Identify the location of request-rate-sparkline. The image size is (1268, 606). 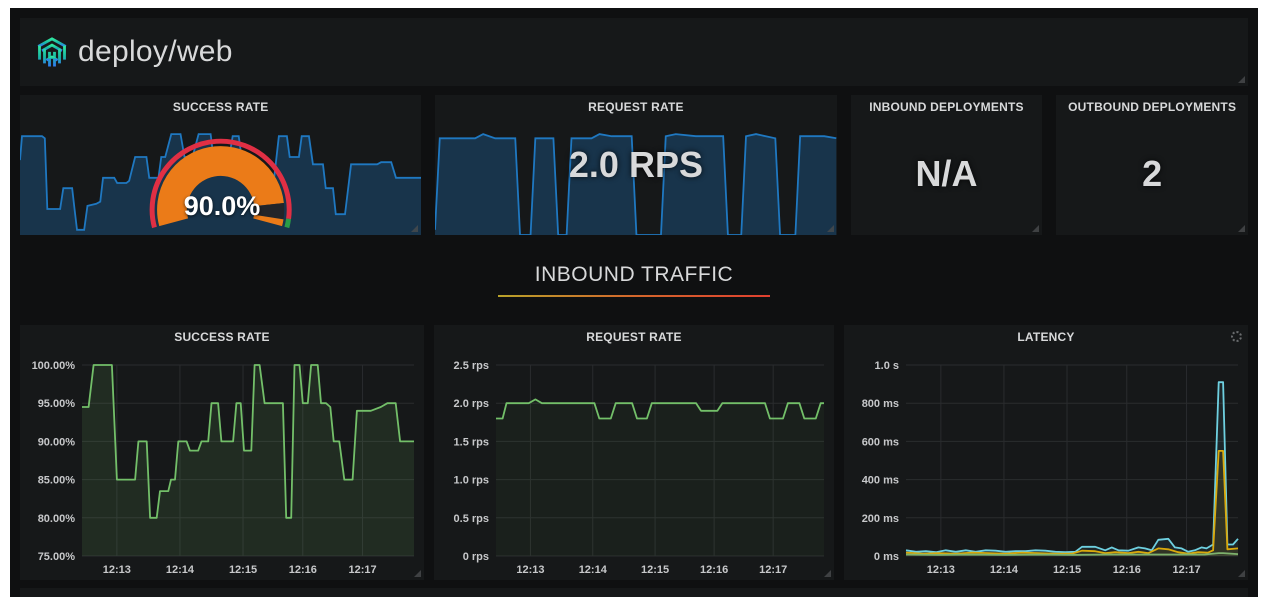
(636, 183).